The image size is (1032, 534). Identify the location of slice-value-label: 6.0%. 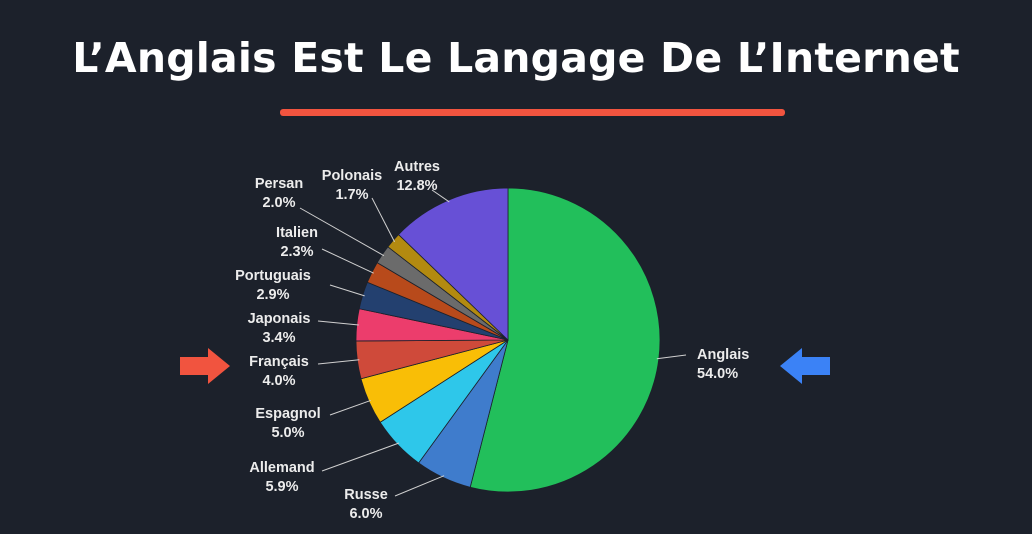
(365, 514).